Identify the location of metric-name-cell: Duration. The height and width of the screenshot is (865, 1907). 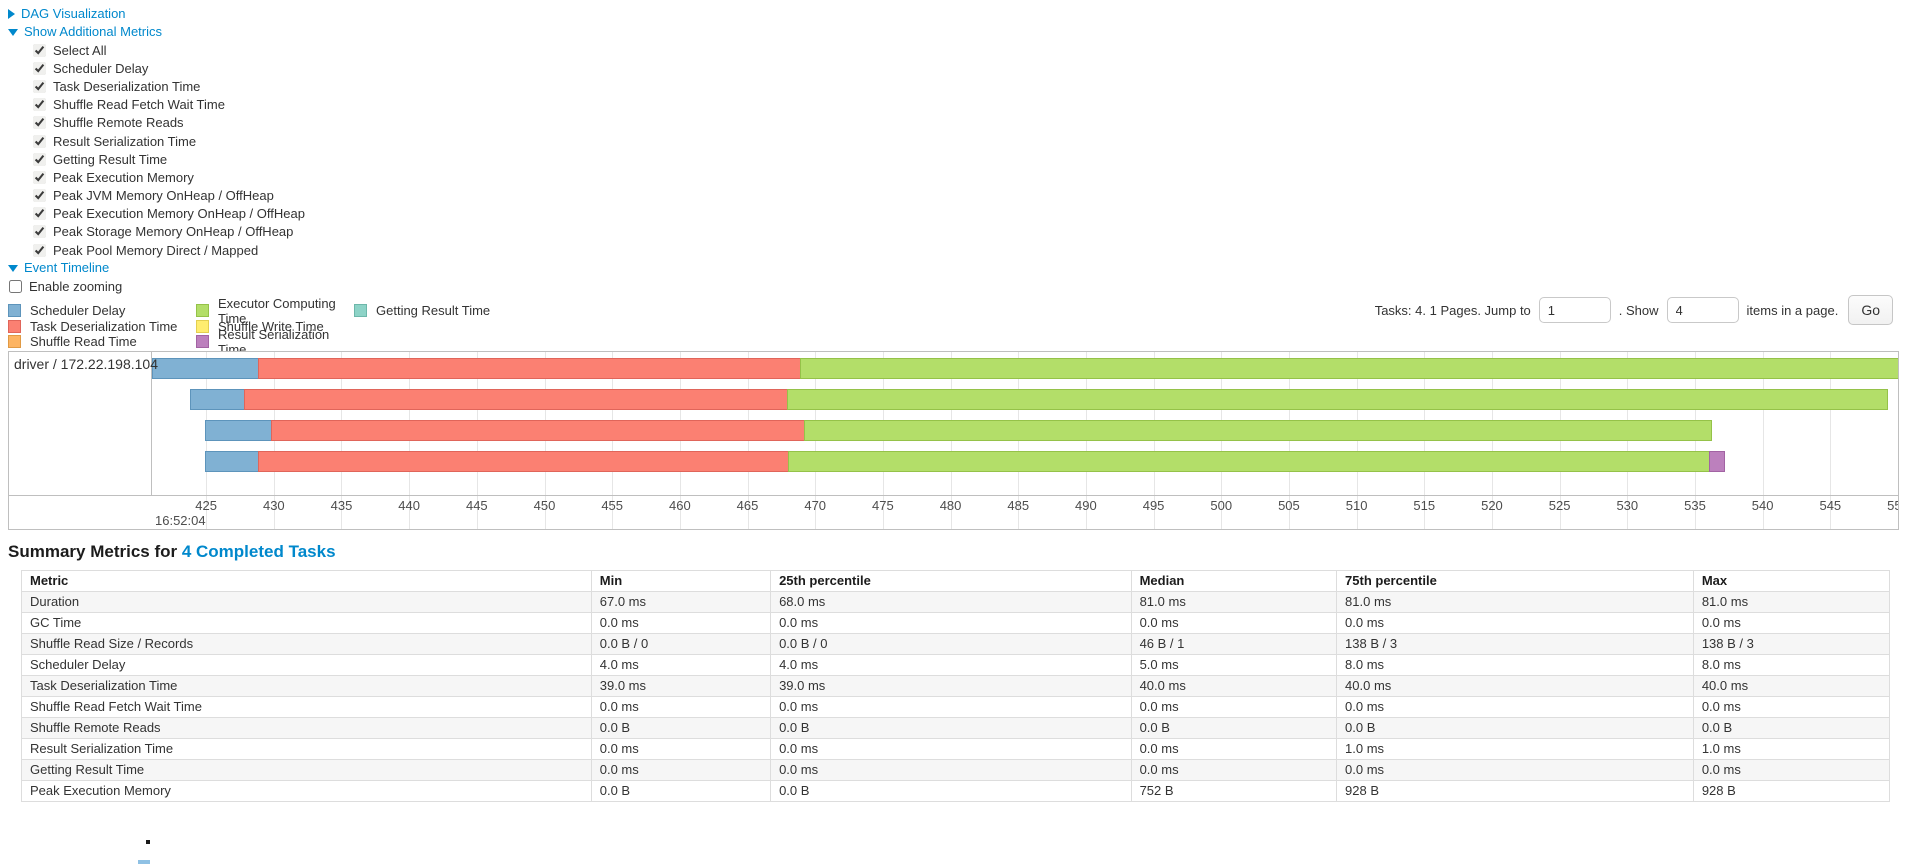
(306, 602).